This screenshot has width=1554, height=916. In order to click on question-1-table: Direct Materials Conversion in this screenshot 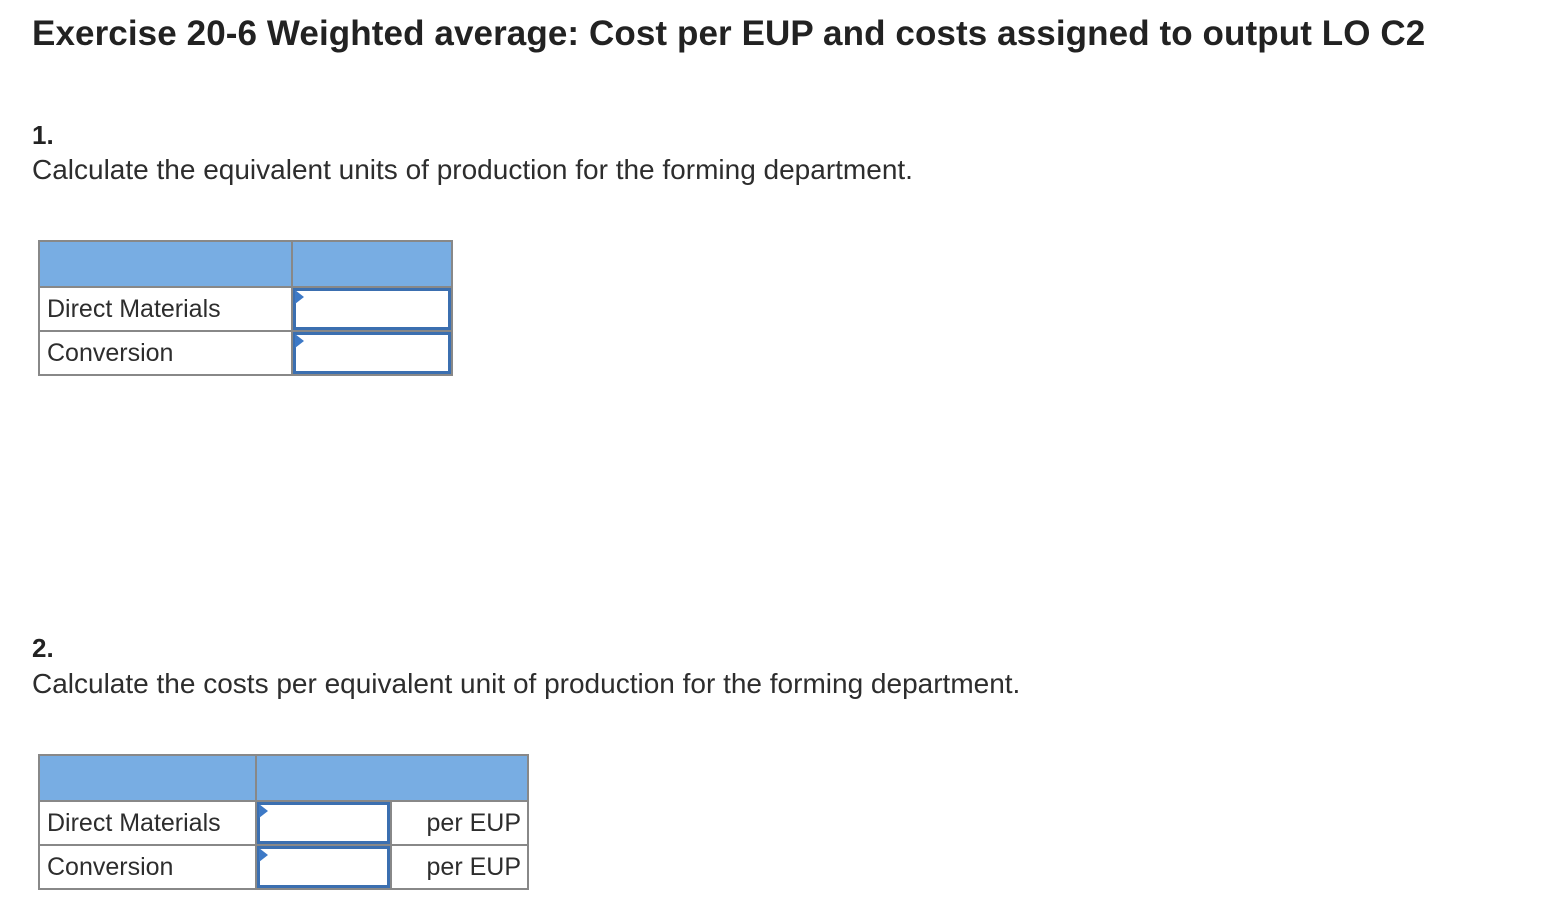, I will do `click(245, 308)`.